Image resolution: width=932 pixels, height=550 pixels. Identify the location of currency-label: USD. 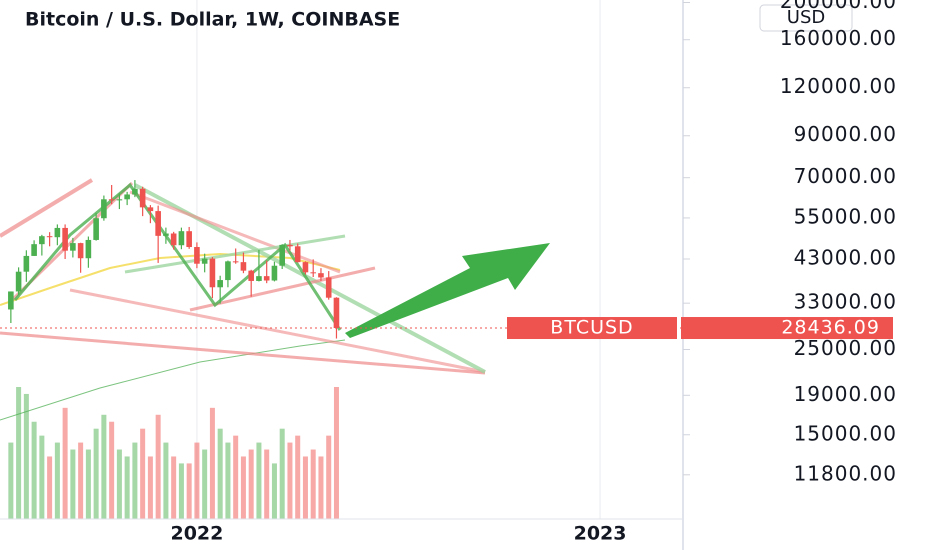
(806, 17).